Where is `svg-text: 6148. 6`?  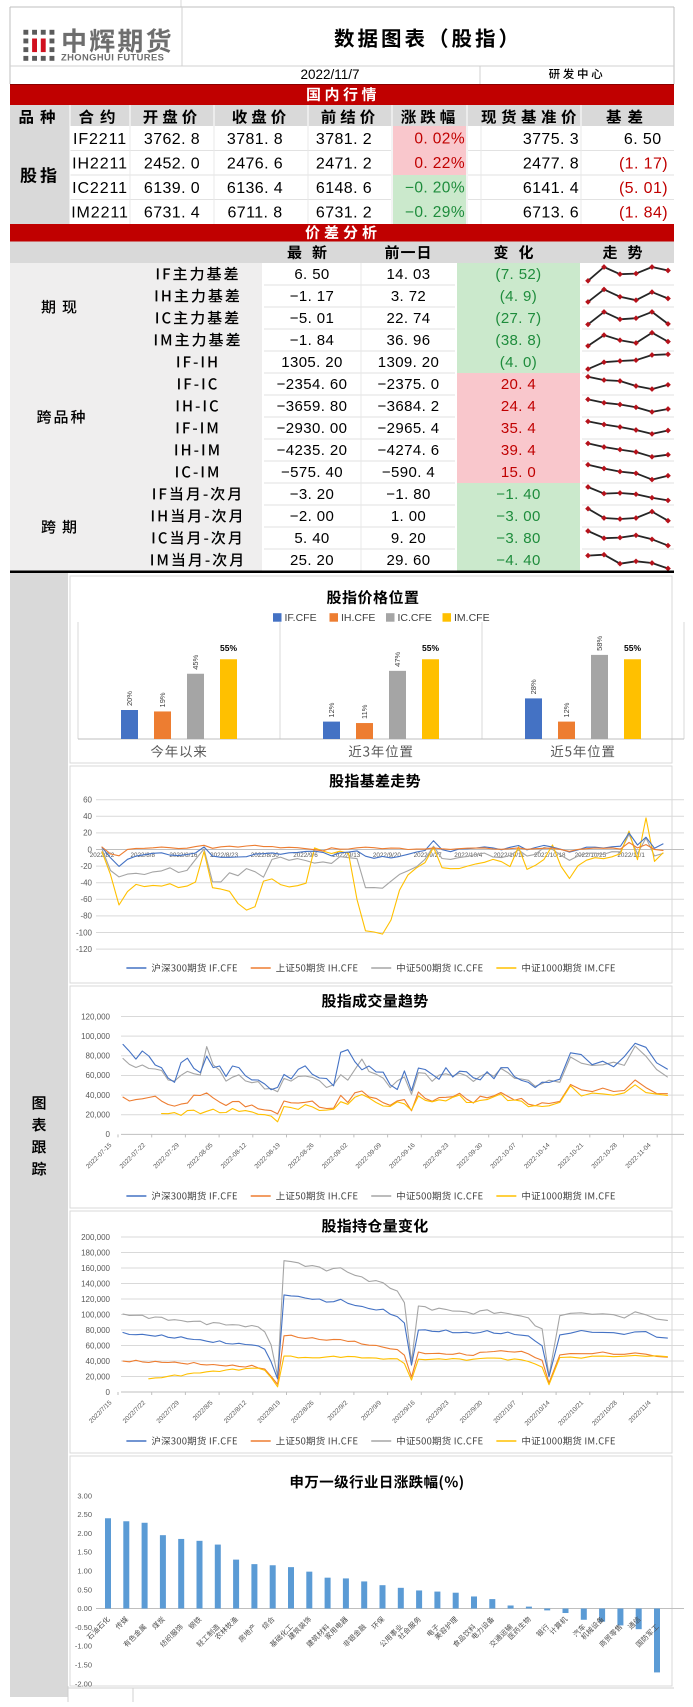
svg-text: 6148. 6 is located at coordinates (344, 188).